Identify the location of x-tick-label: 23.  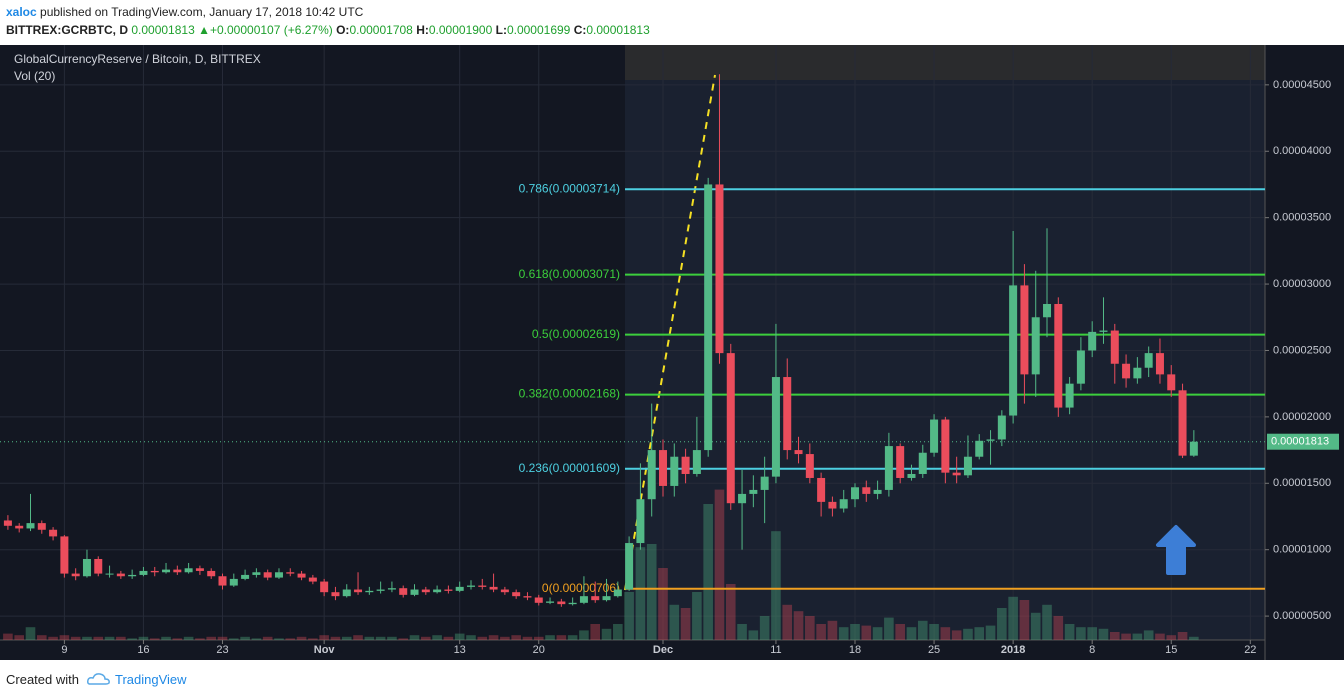
(222, 650).